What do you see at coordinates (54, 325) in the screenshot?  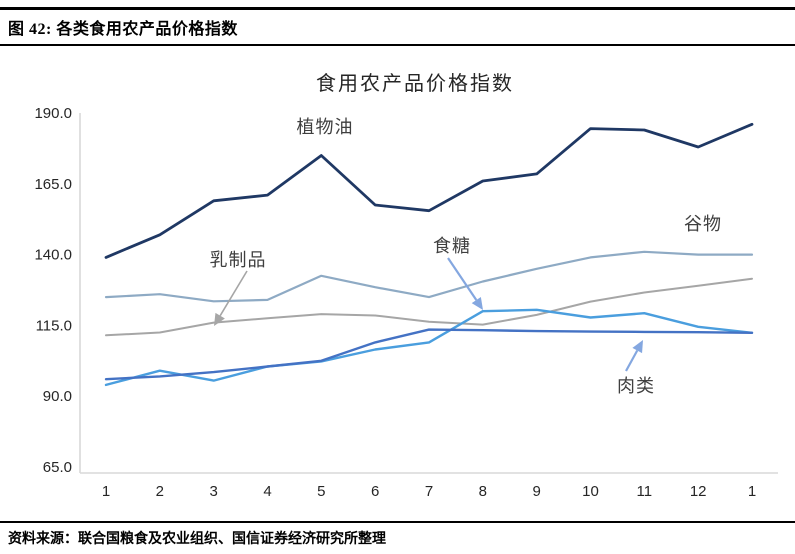 I see `y-tick-label: 115.0` at bounding box center [54, 325].